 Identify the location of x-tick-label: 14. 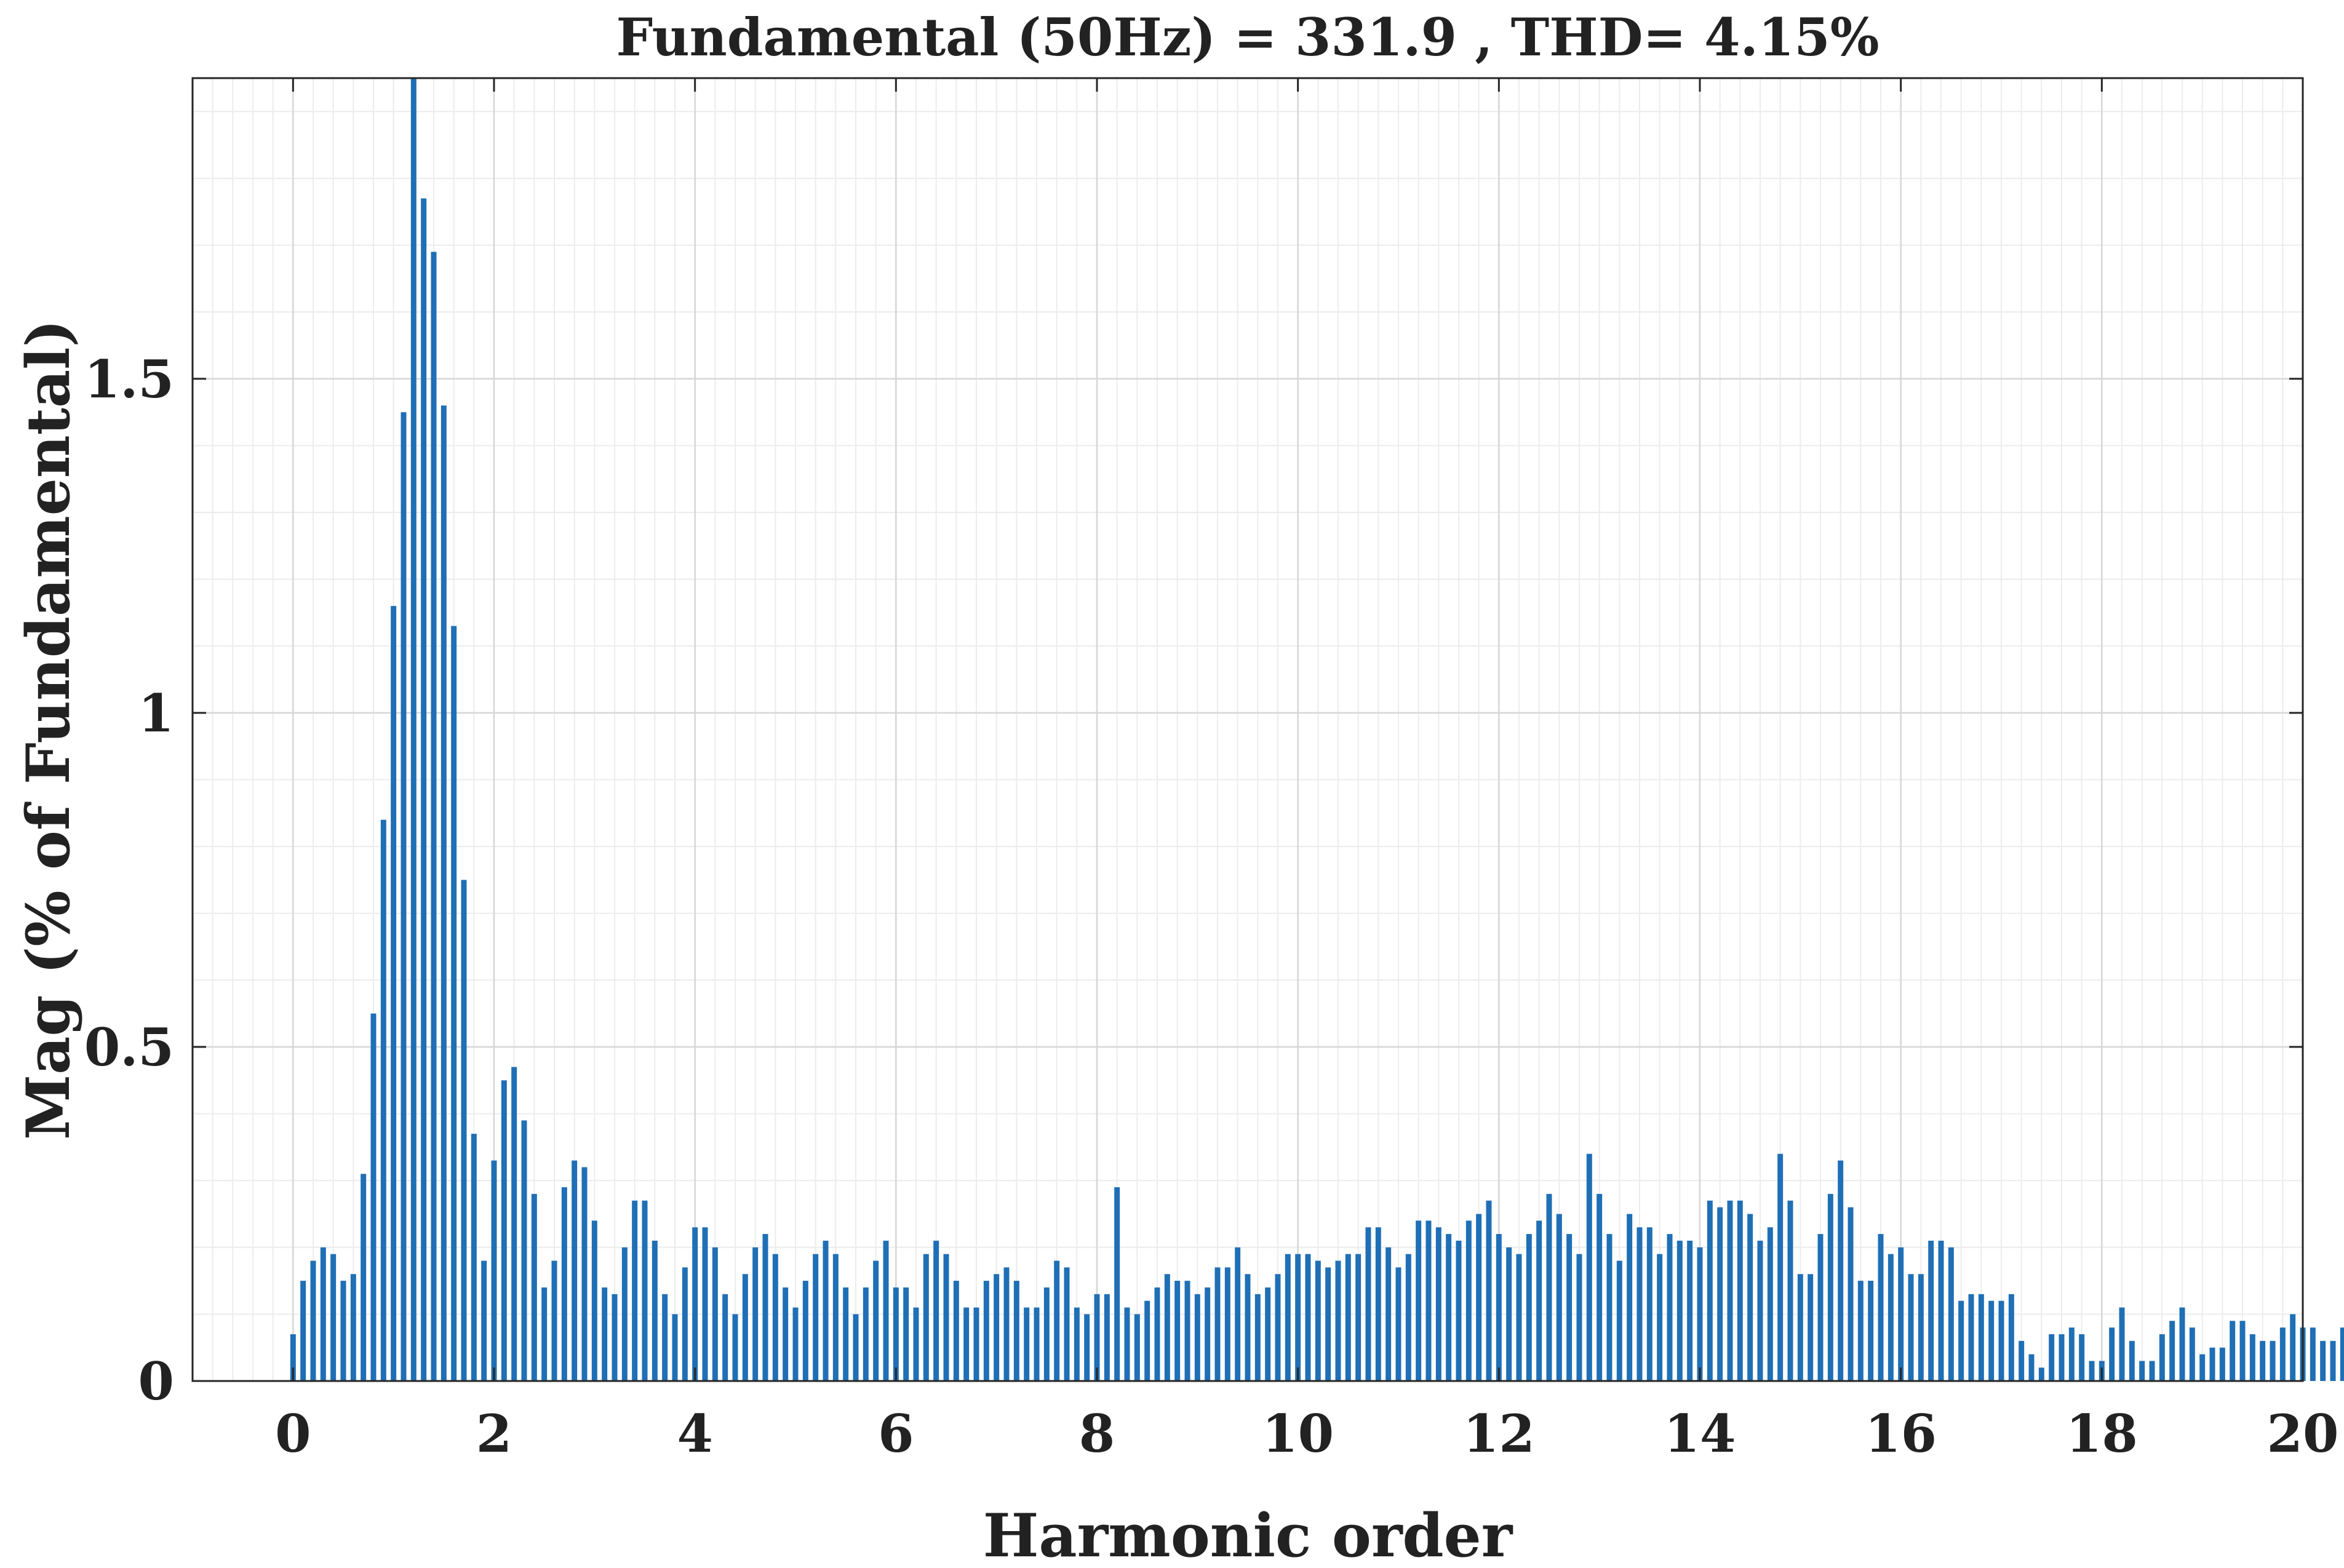
(1700, 1433).